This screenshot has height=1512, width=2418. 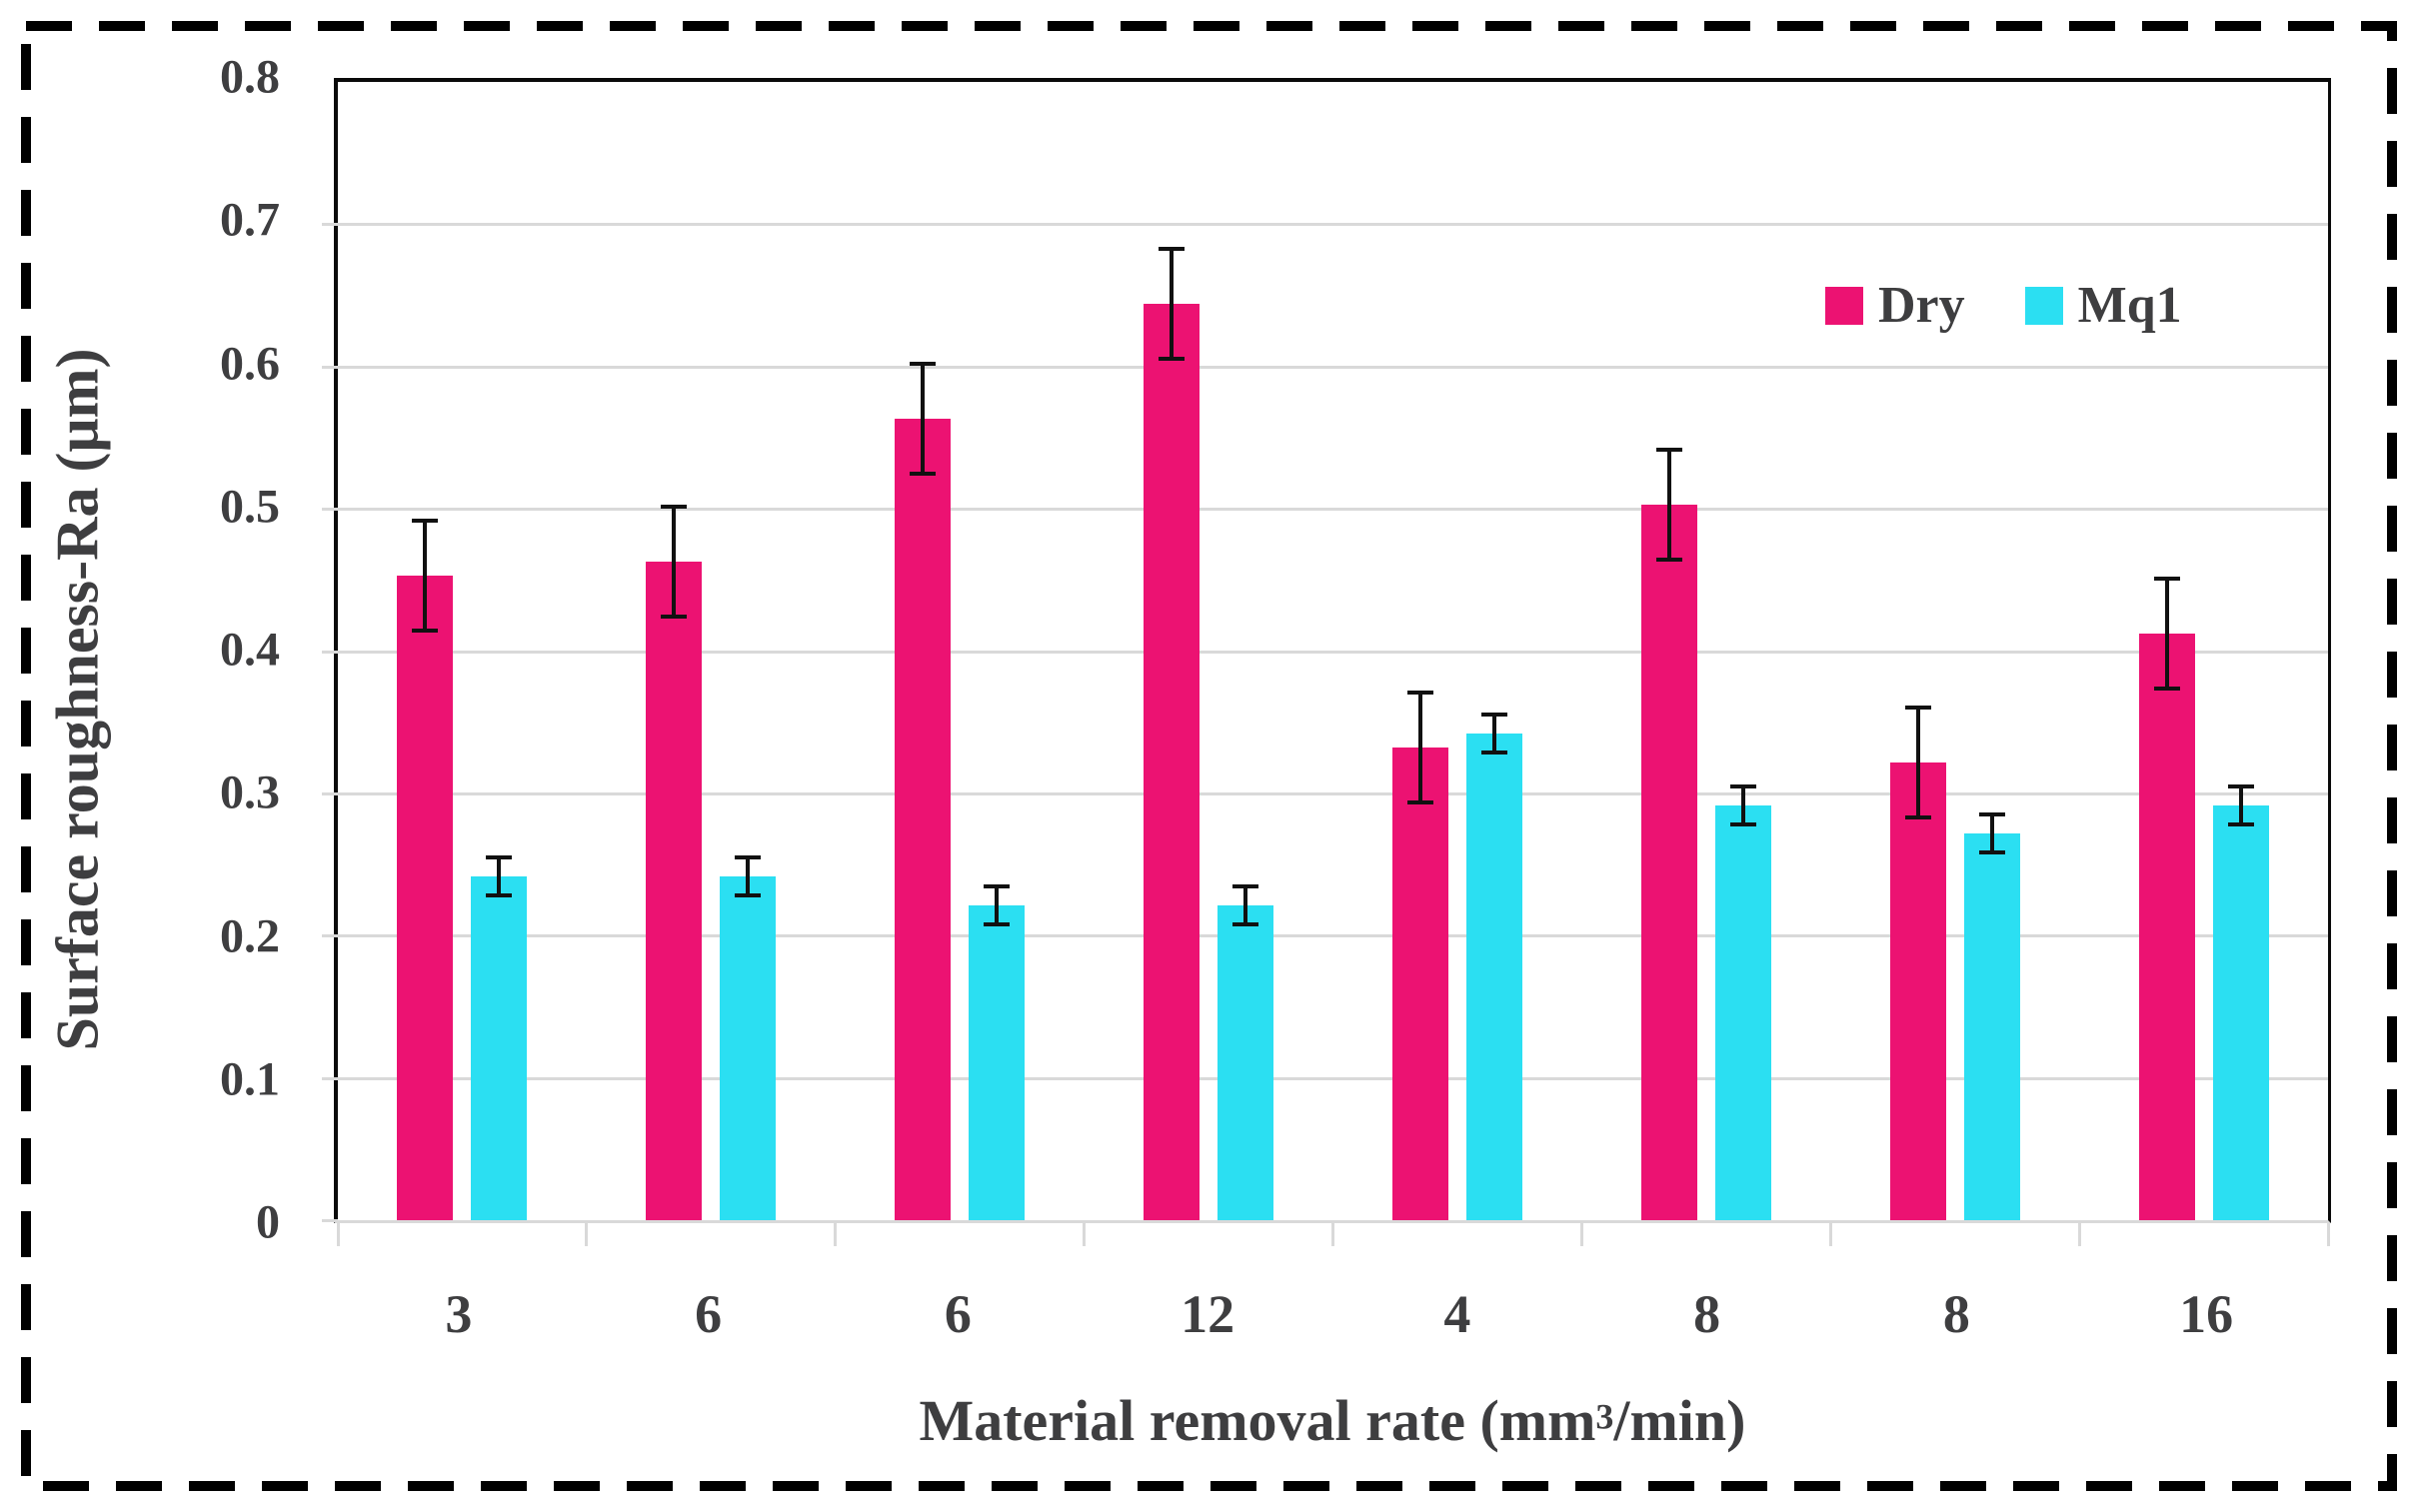 What do you see at coordinates (1844, 306) in the screenshot?
I see `legend-swatch-dry` at bounding box center [1844, 306].